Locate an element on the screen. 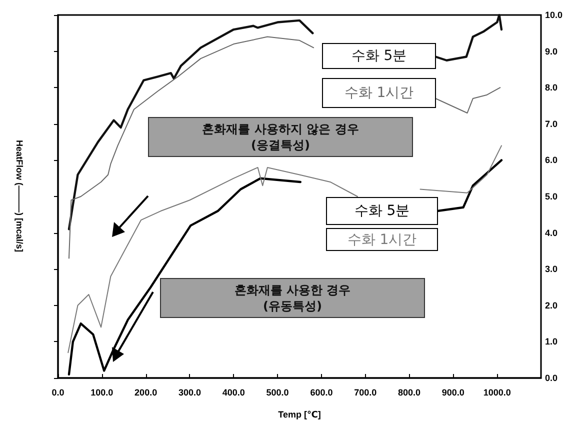 Image resolution: width=579 pixels, height=430 pixels. annotation: 혼화재를 사용하지 않은 경우 (응결특성) is located at coordinates (280, 137).